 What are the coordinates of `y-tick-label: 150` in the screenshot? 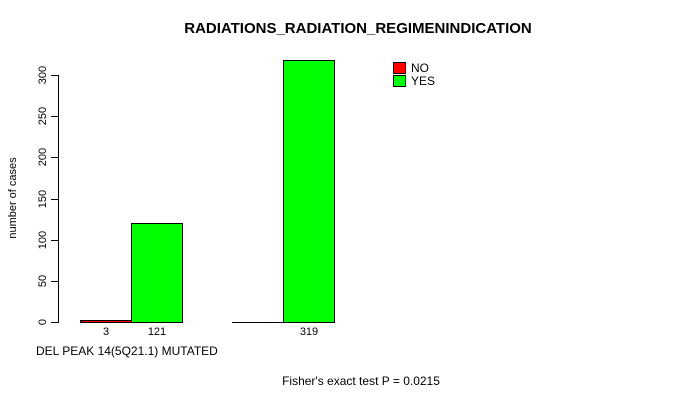 It's located at (43, 199).